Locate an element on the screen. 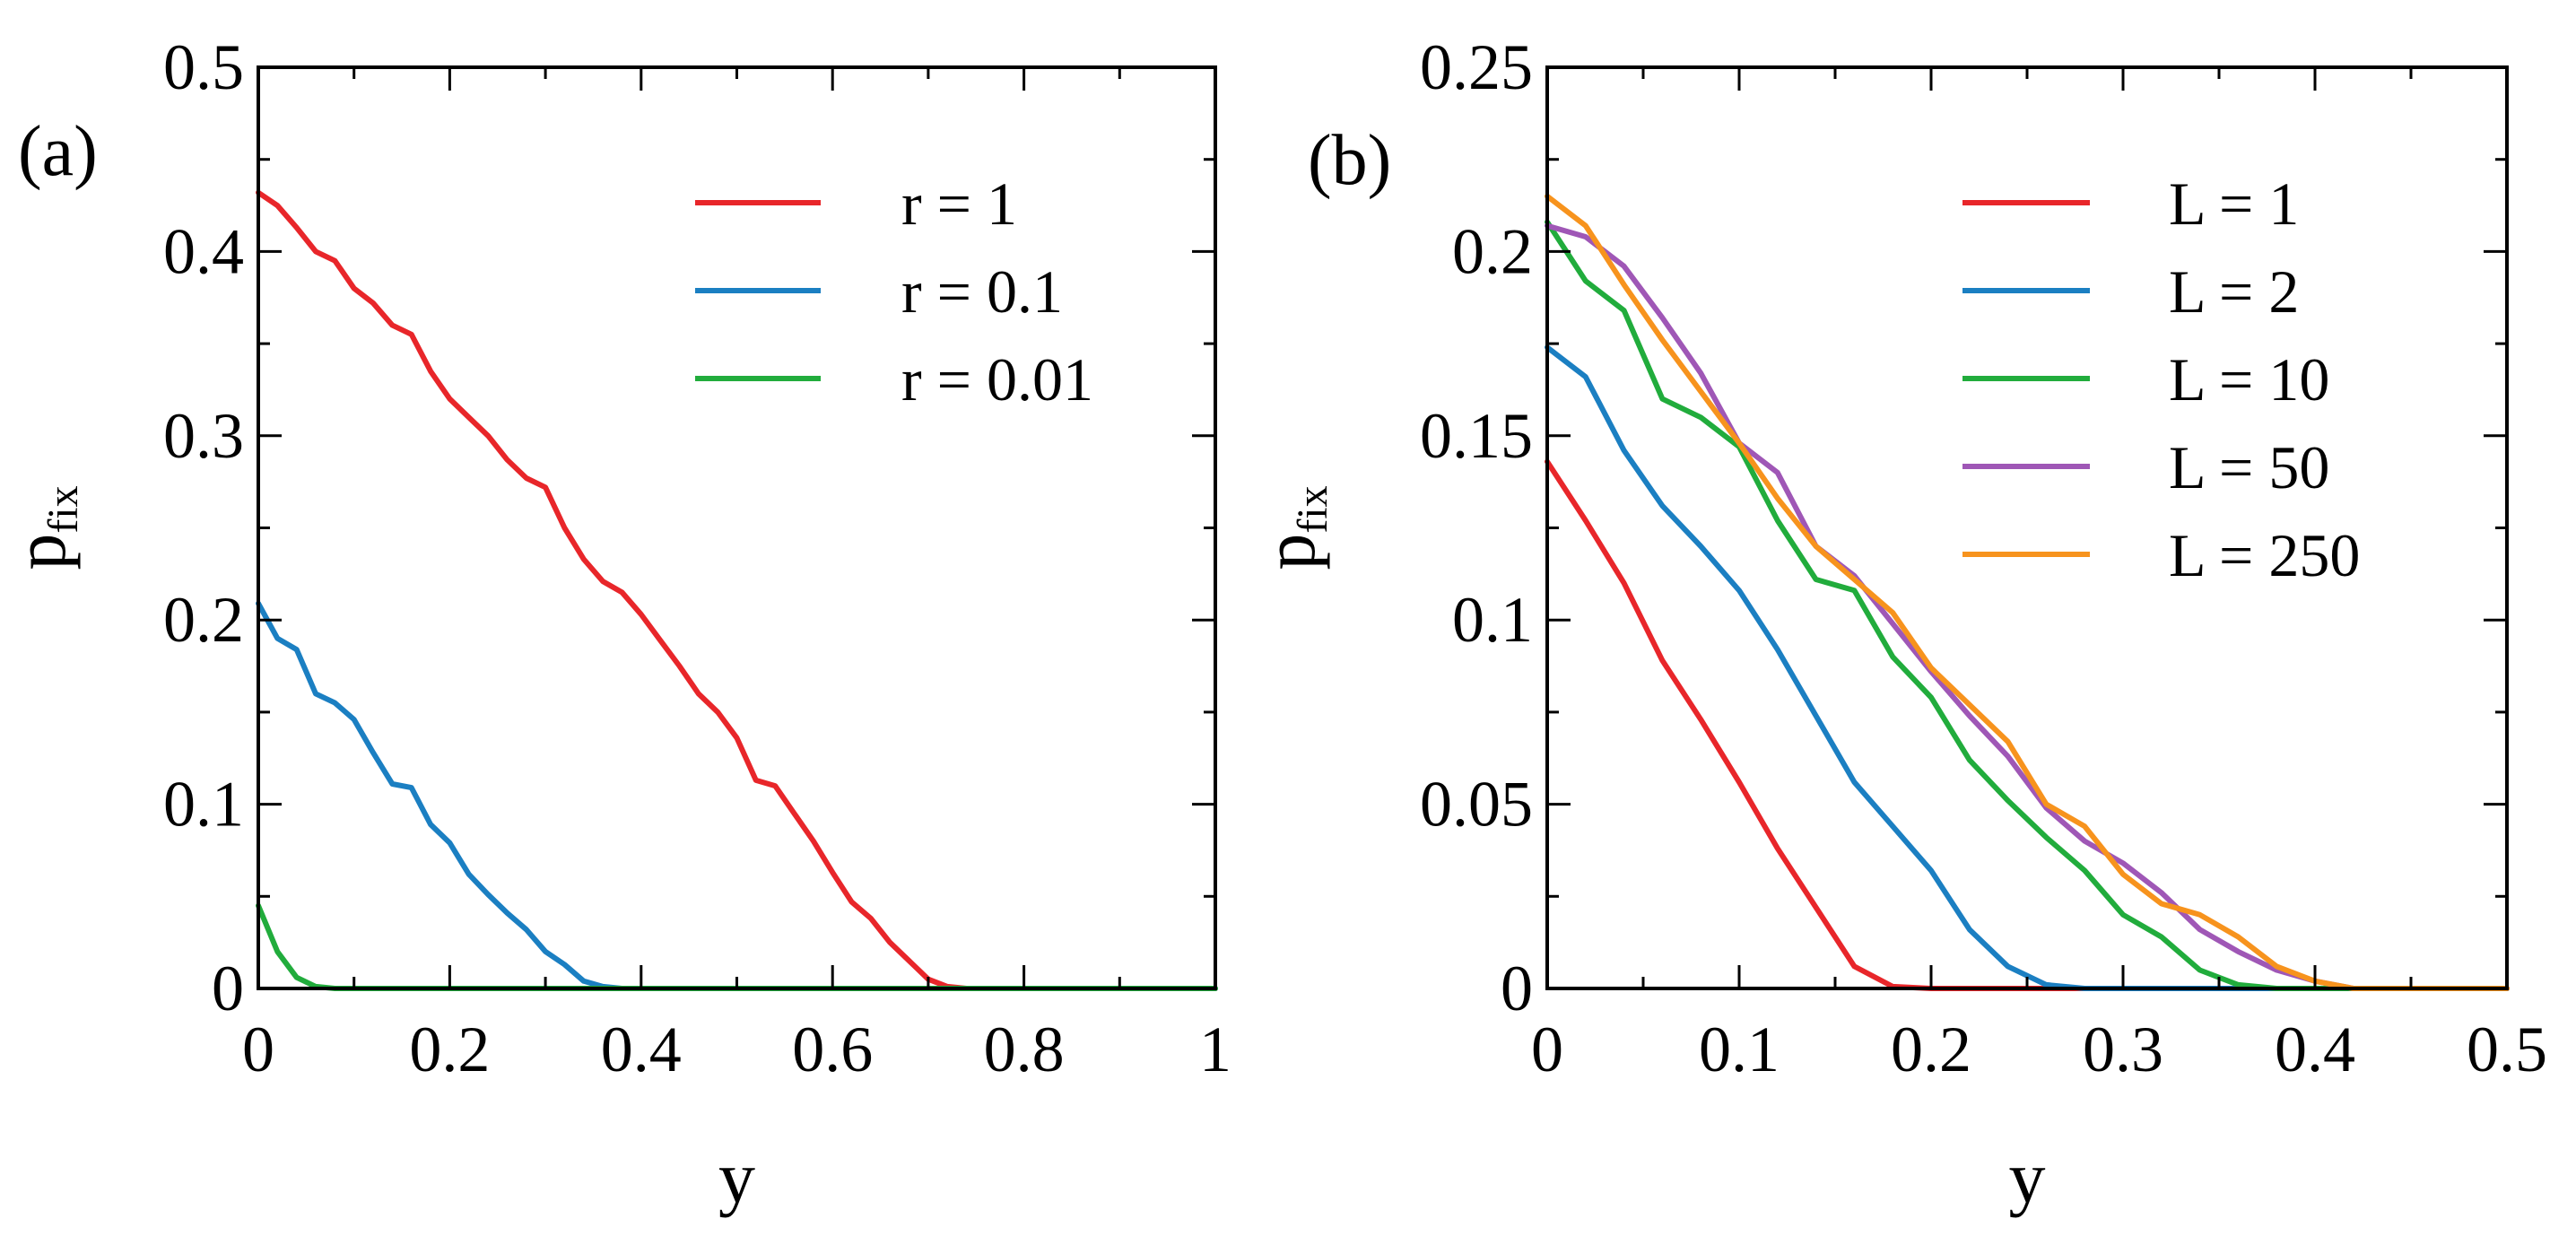  y-tick-label: 0.4 is located at coordinates (203, 251).